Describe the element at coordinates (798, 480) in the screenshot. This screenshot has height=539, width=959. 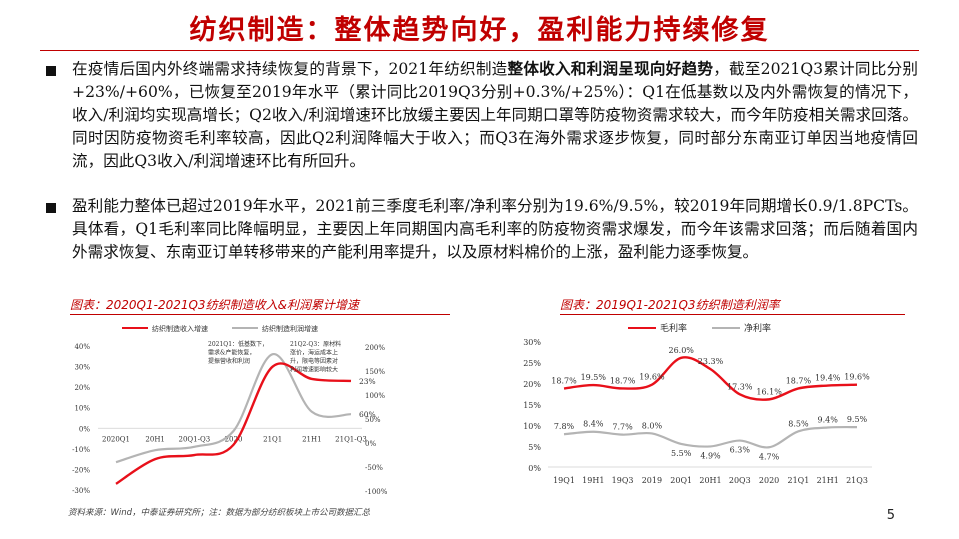
I see `chart-2-x-tick-label: 21Q1` at that location.